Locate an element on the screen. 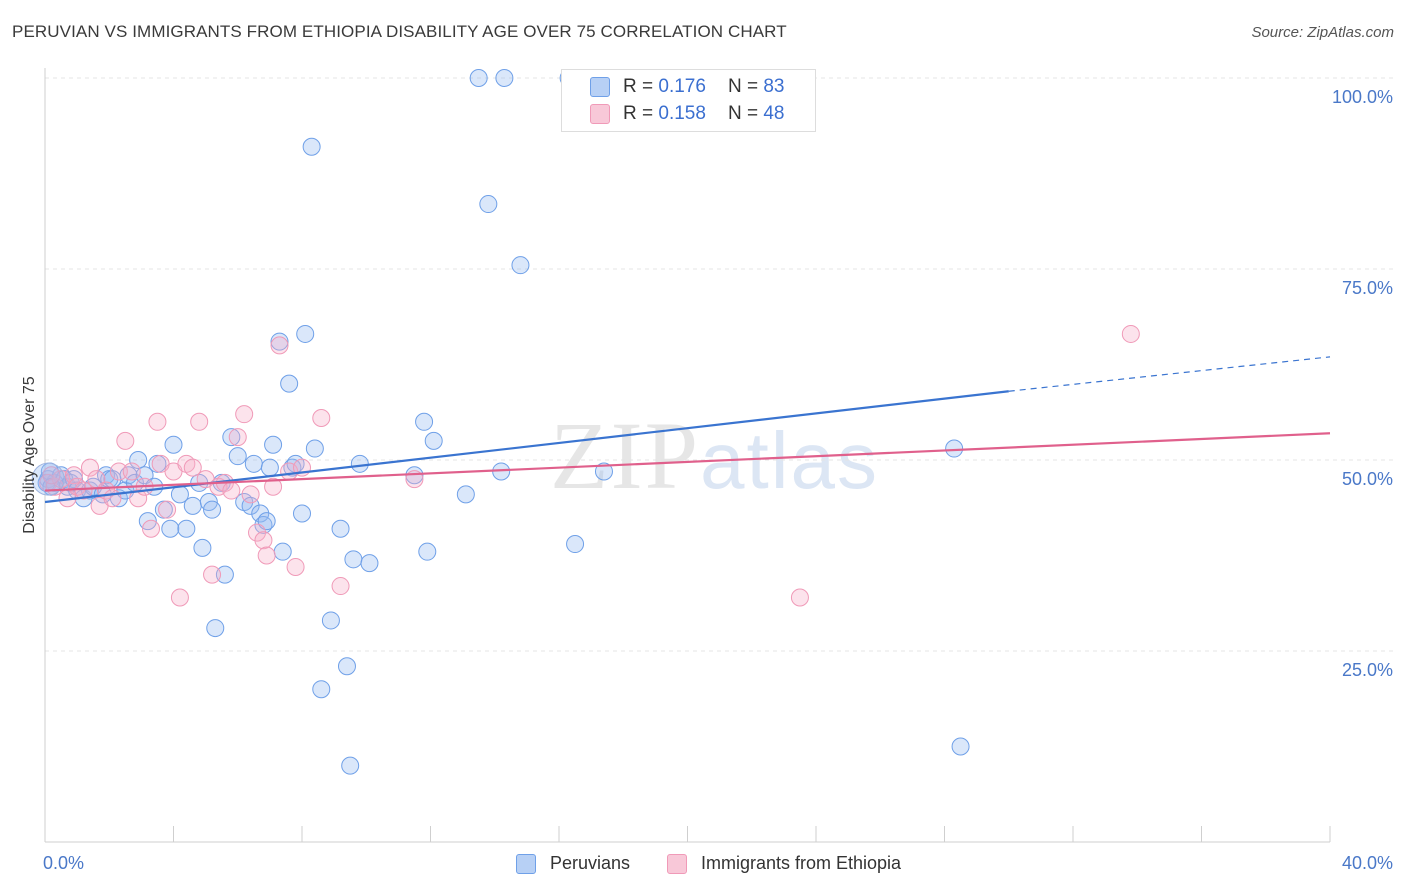  legend-row-ethiopia: R = 0.158 N = 48 is located at coordinates (673, 114).